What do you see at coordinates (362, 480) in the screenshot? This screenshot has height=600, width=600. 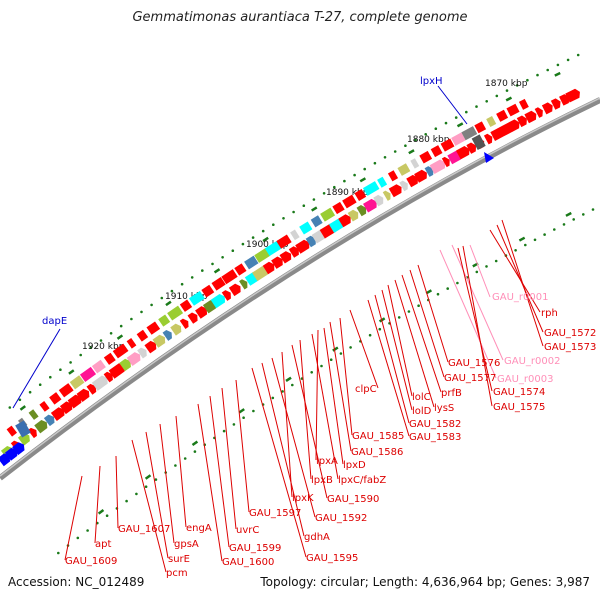 I see `gene-label: lpxC/fabZ` at bounding box center [362, 480].